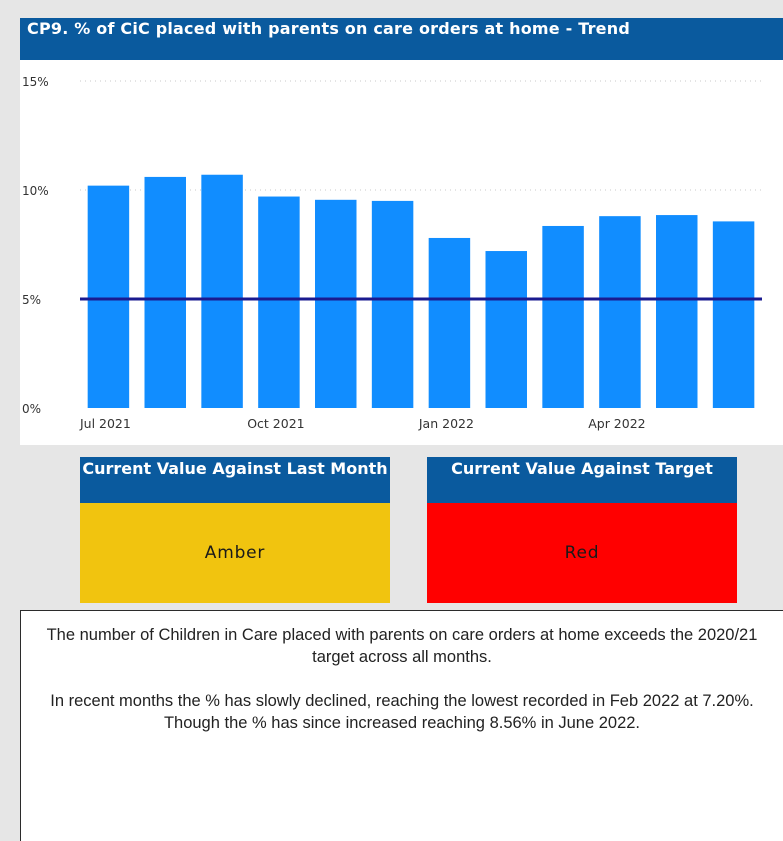  Describe the element at coordinates (446, 423) in the screenshot. I see `x-tick-label: Jan 2022` at that location.